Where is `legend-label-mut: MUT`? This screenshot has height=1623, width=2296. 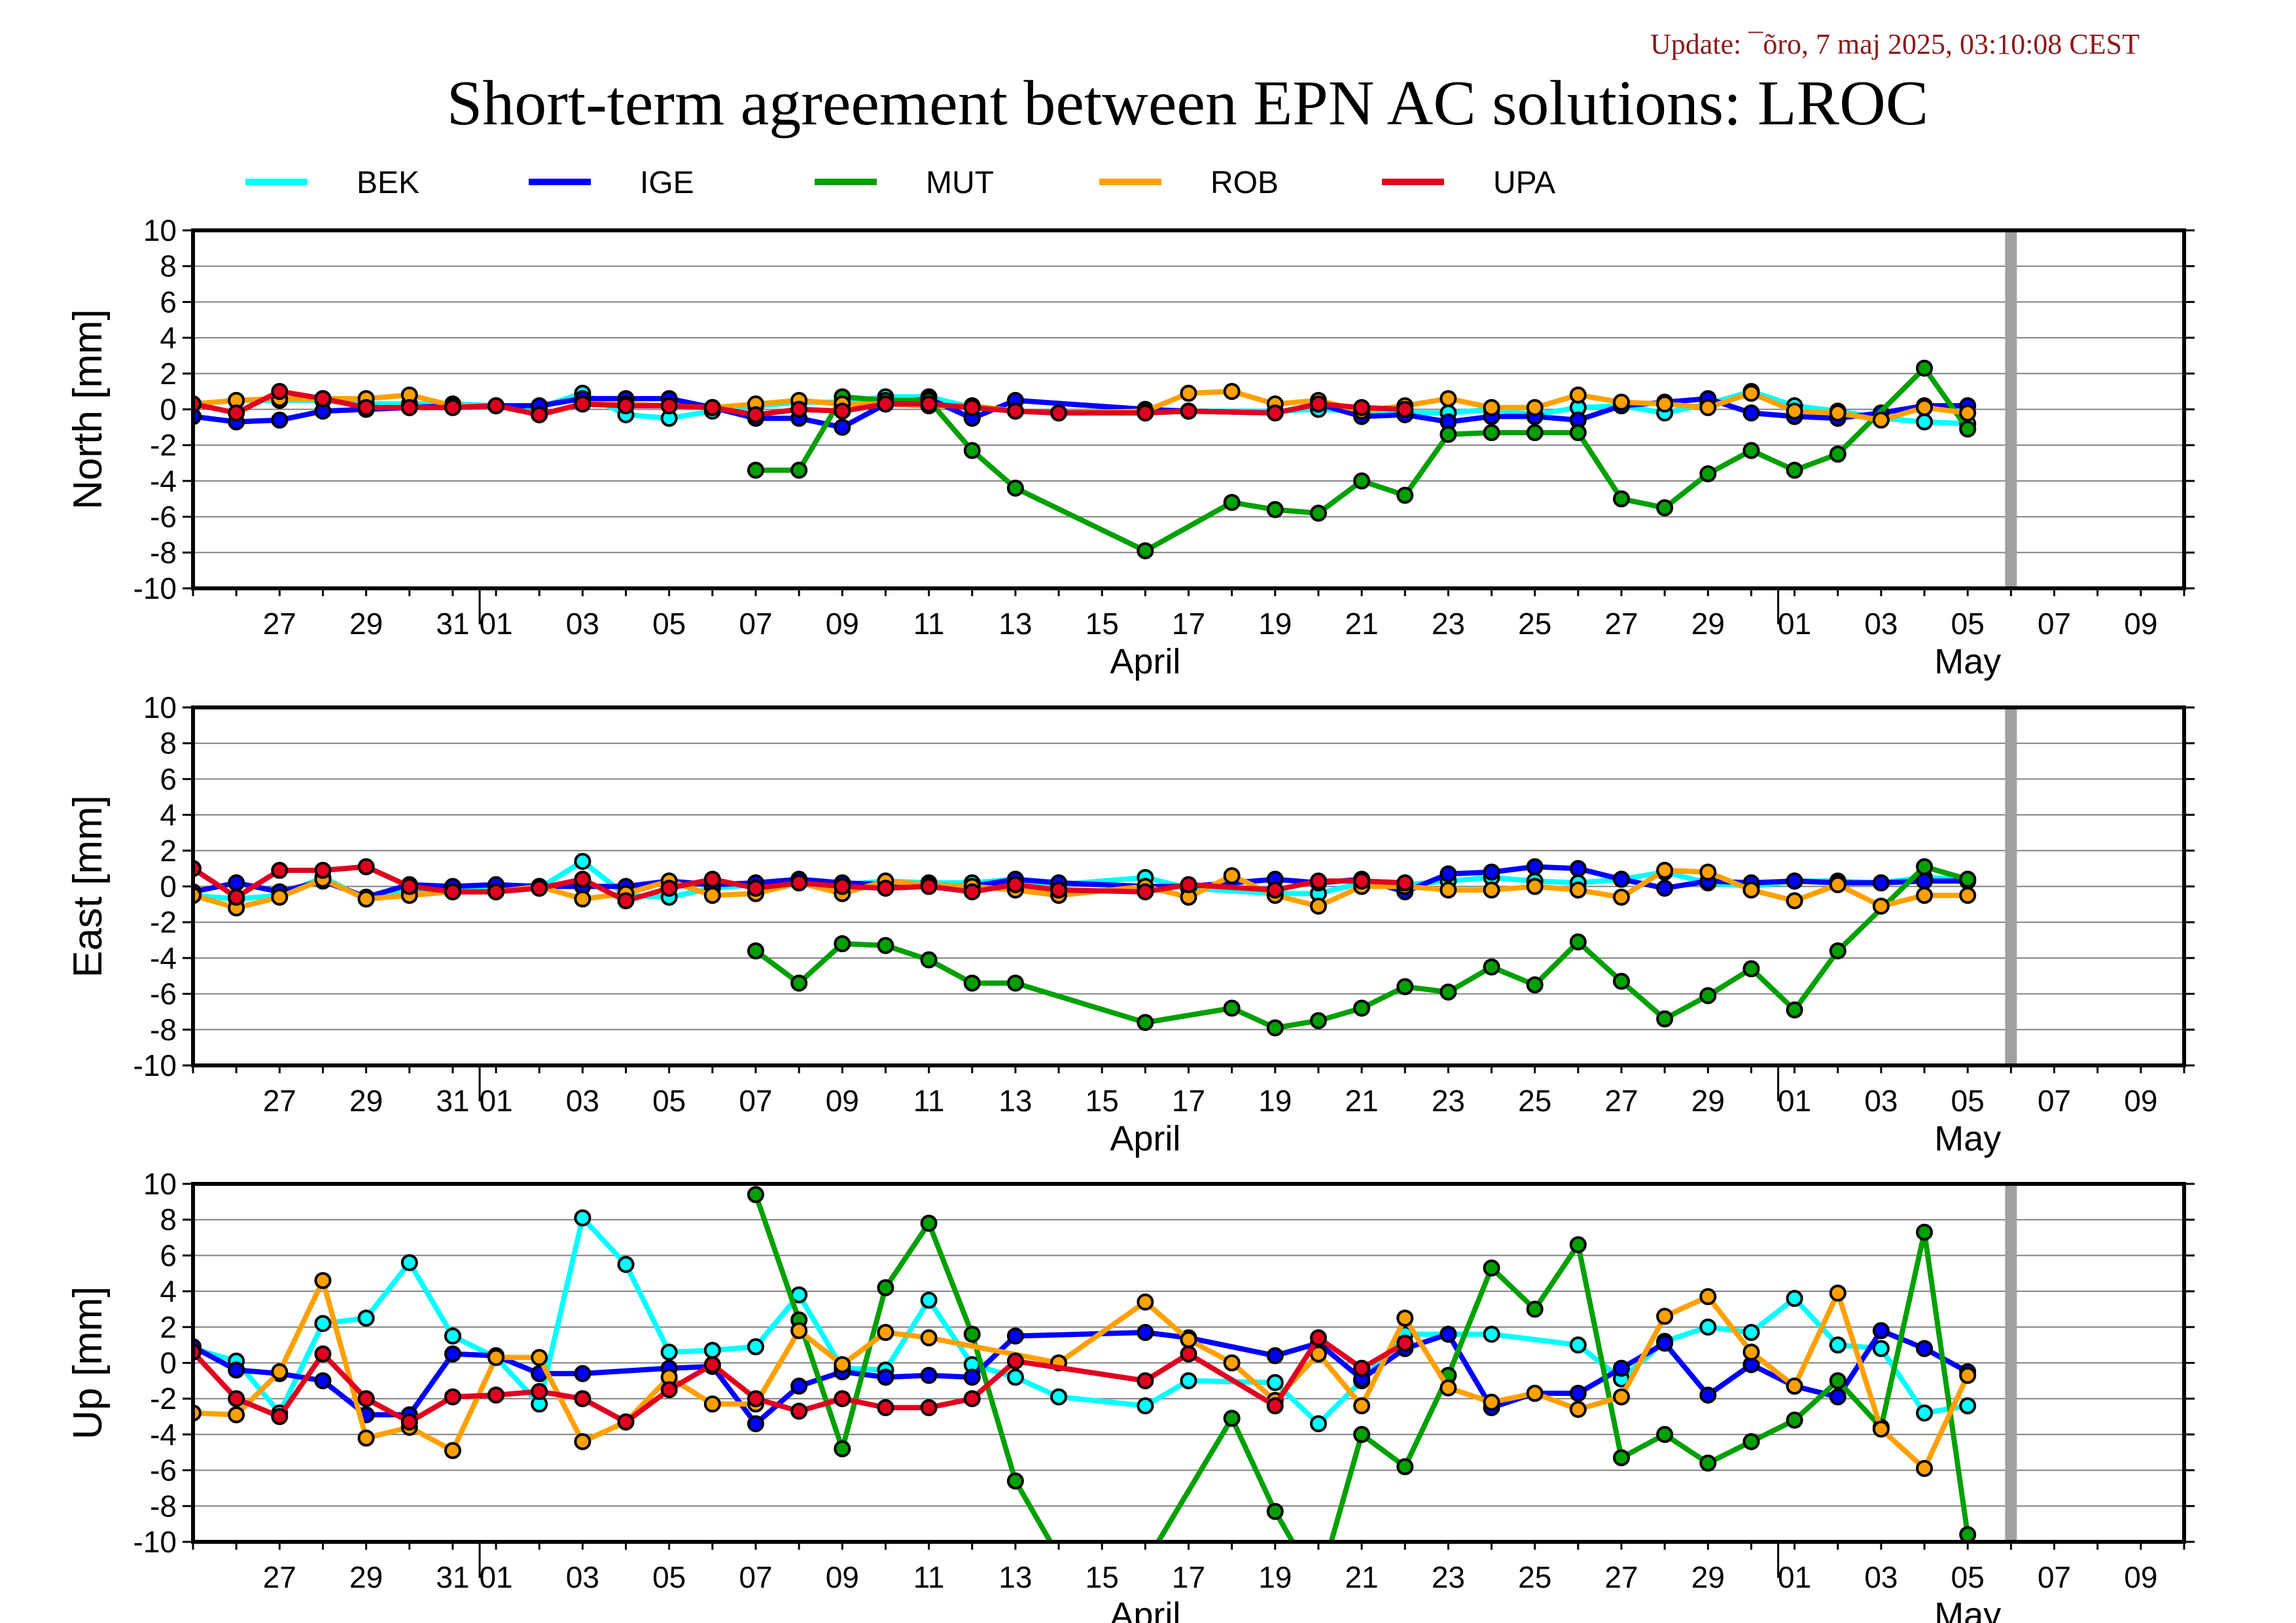
legend-label-mut: MUT is located at coordinates (960, 183).